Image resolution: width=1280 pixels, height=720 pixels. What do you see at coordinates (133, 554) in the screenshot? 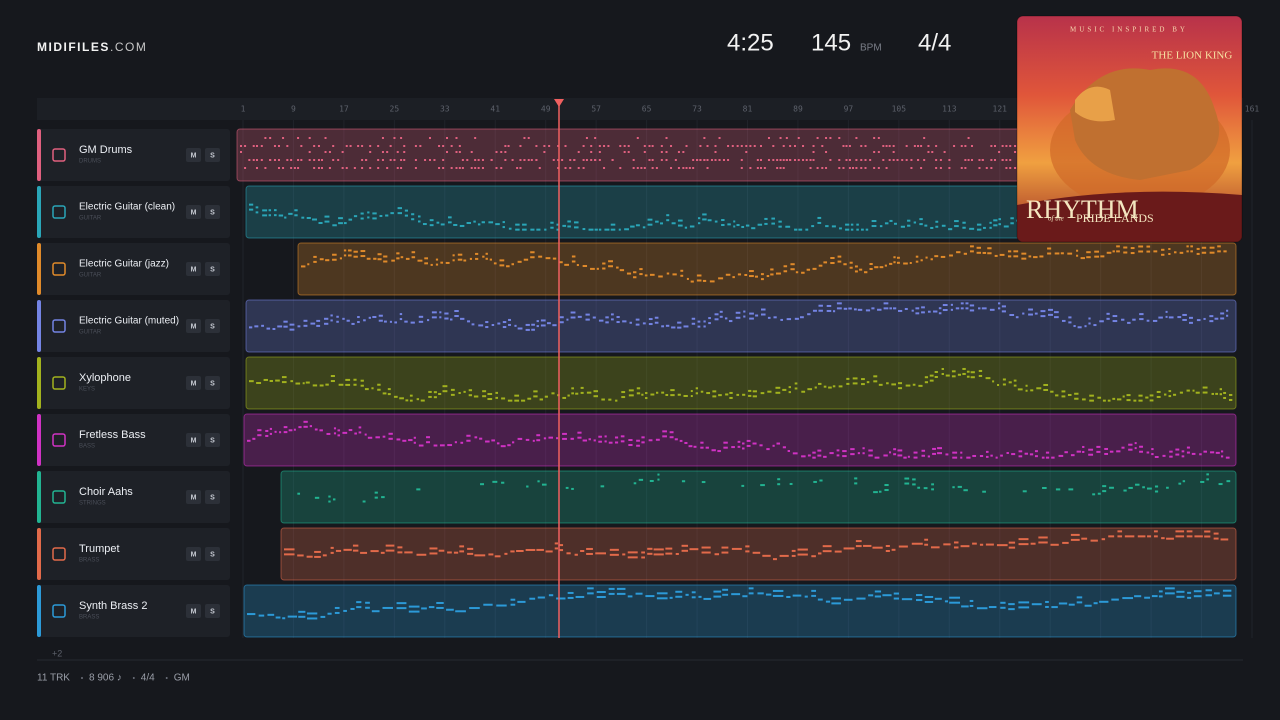
I see `track-header` at bounding box center [133, 554].